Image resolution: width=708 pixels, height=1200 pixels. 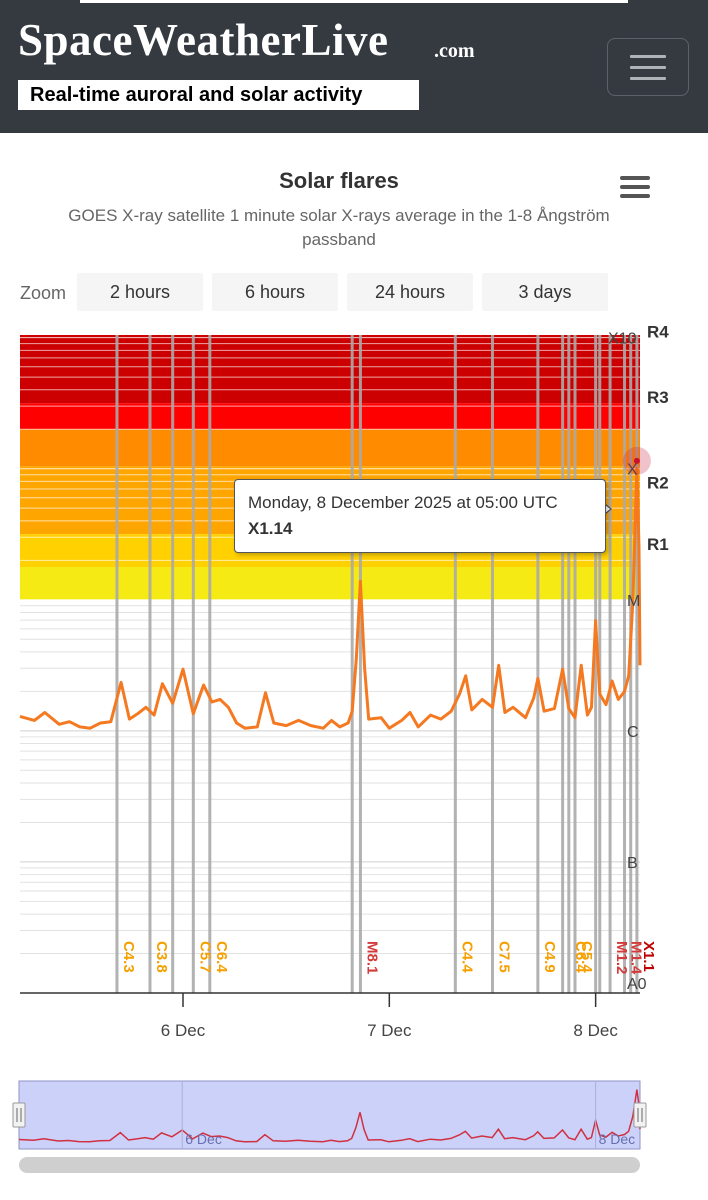 I want to click on chart-context-menu-button, so click(x=635, y=188).